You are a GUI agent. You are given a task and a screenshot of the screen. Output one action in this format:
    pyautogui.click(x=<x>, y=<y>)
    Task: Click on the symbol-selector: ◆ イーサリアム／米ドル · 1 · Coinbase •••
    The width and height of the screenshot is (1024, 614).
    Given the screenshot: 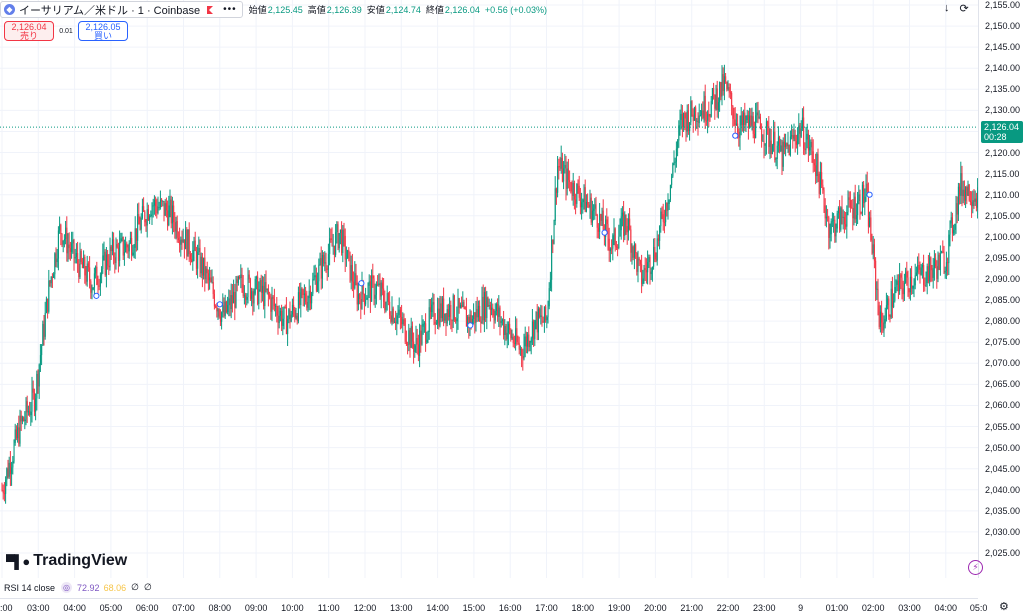 What is the action you would take?
    pyautogui.click(x=121, y=9)
    